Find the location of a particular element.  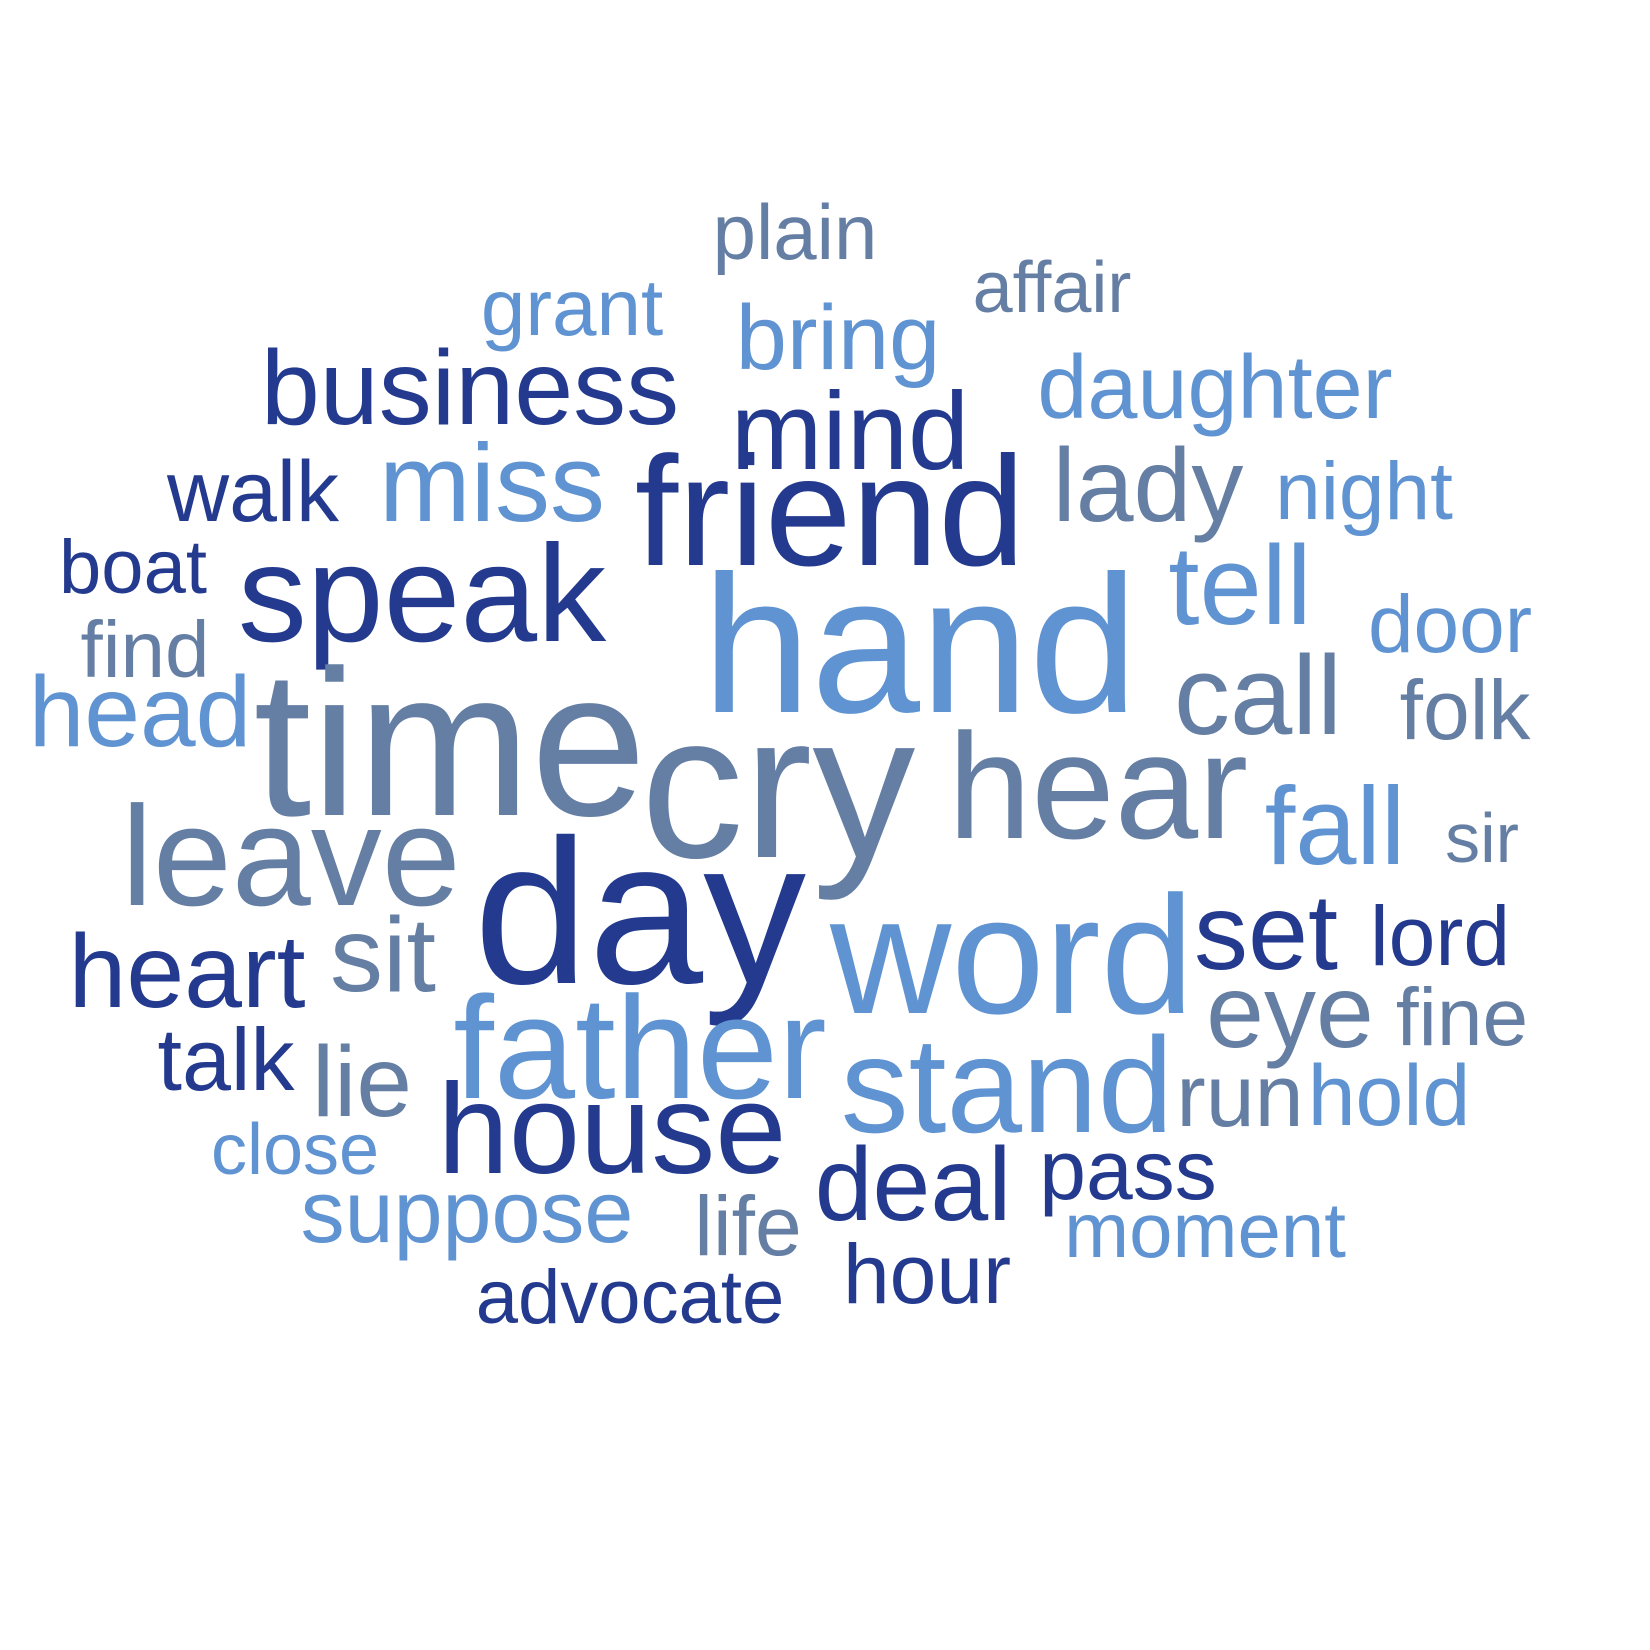

word-boat: boat is located at coordinates (133, 567).